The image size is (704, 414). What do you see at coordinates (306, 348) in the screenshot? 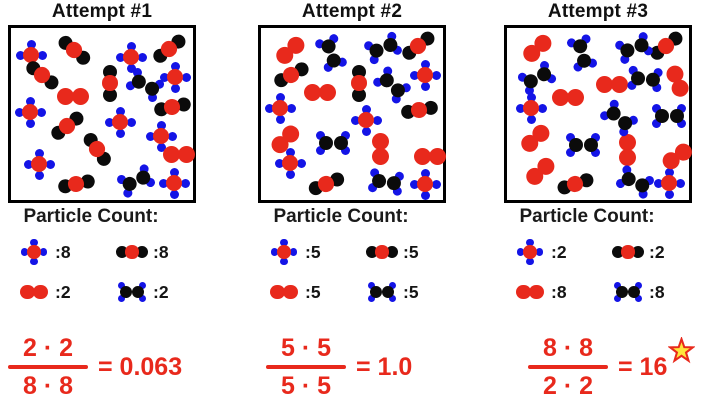
I see `equation-numerator: 5 · 5` at bounding box center [306, 348].